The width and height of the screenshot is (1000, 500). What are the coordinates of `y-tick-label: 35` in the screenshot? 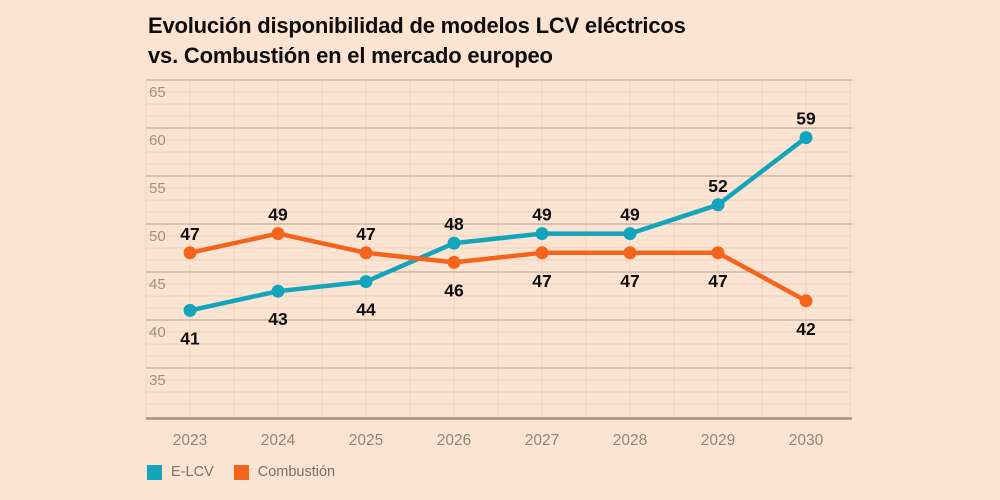 It's located at (157, 380).